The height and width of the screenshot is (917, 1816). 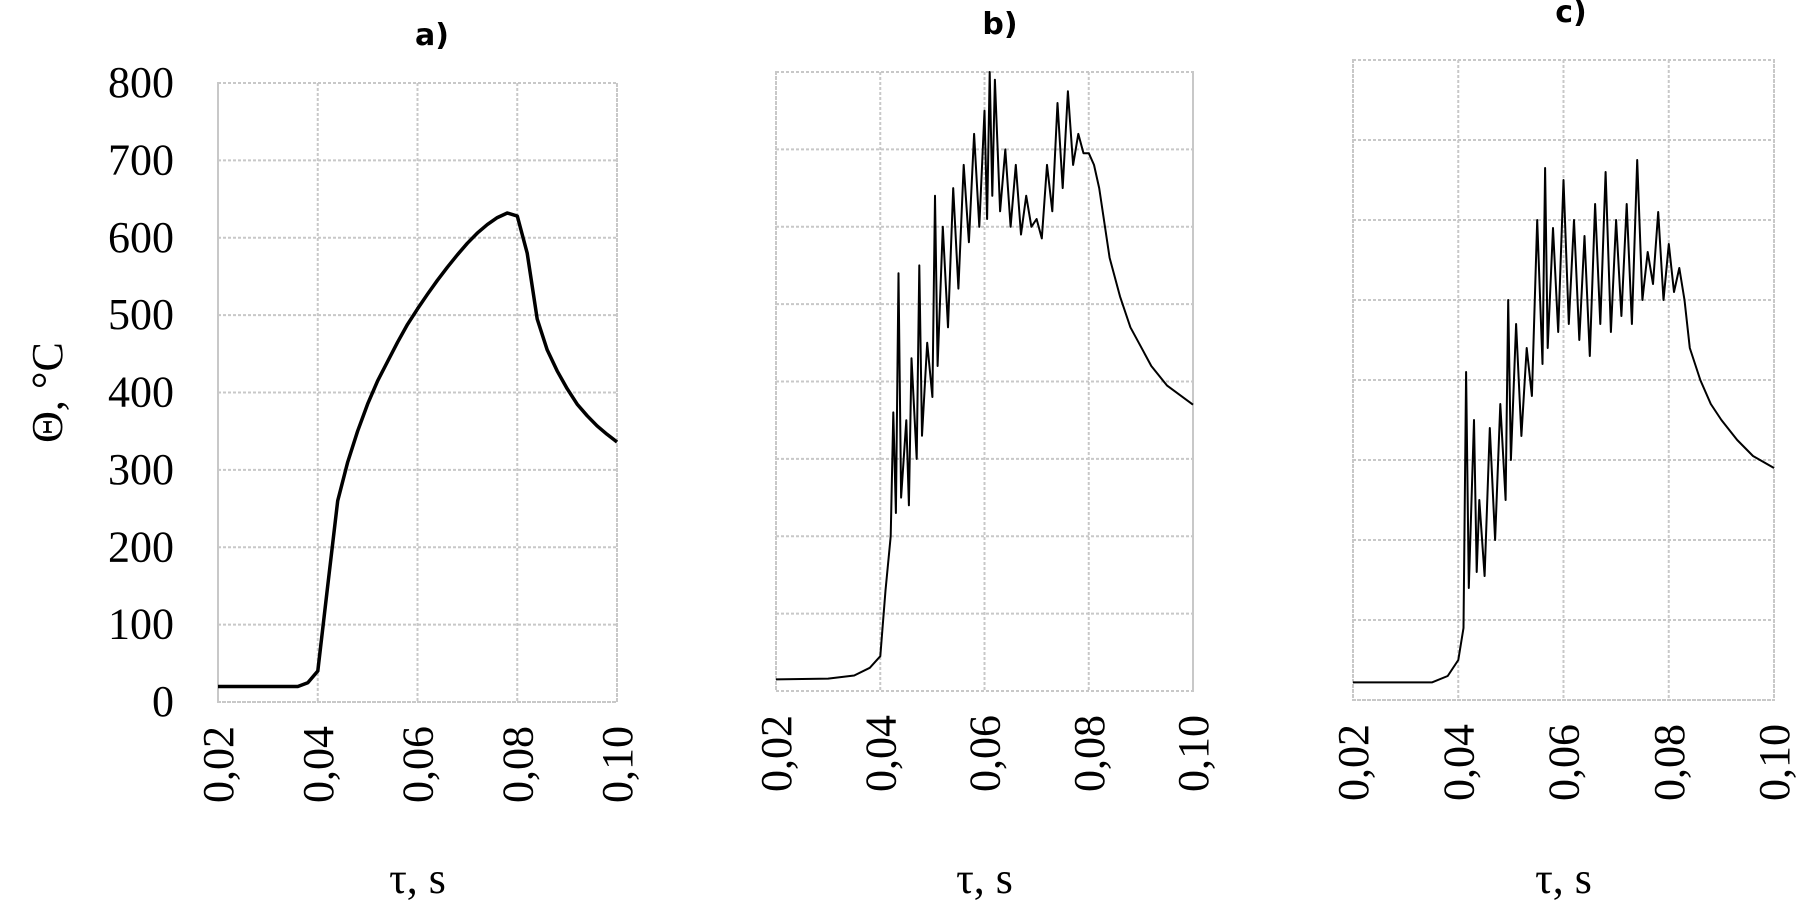 I want to click on y-tick-label: 800, so click(x=141, y=82).